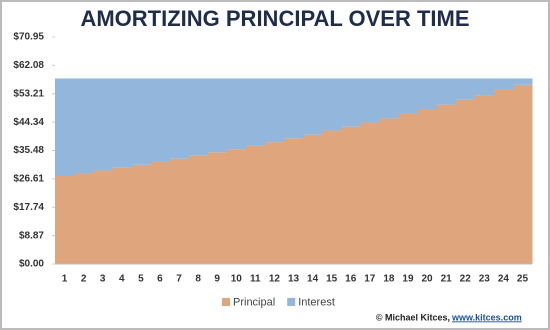 This screenshot has height=330, width=550. Describe the element at coordinates (447, 279) in the screenshot. I see `x-tick-label: 21` at that location.